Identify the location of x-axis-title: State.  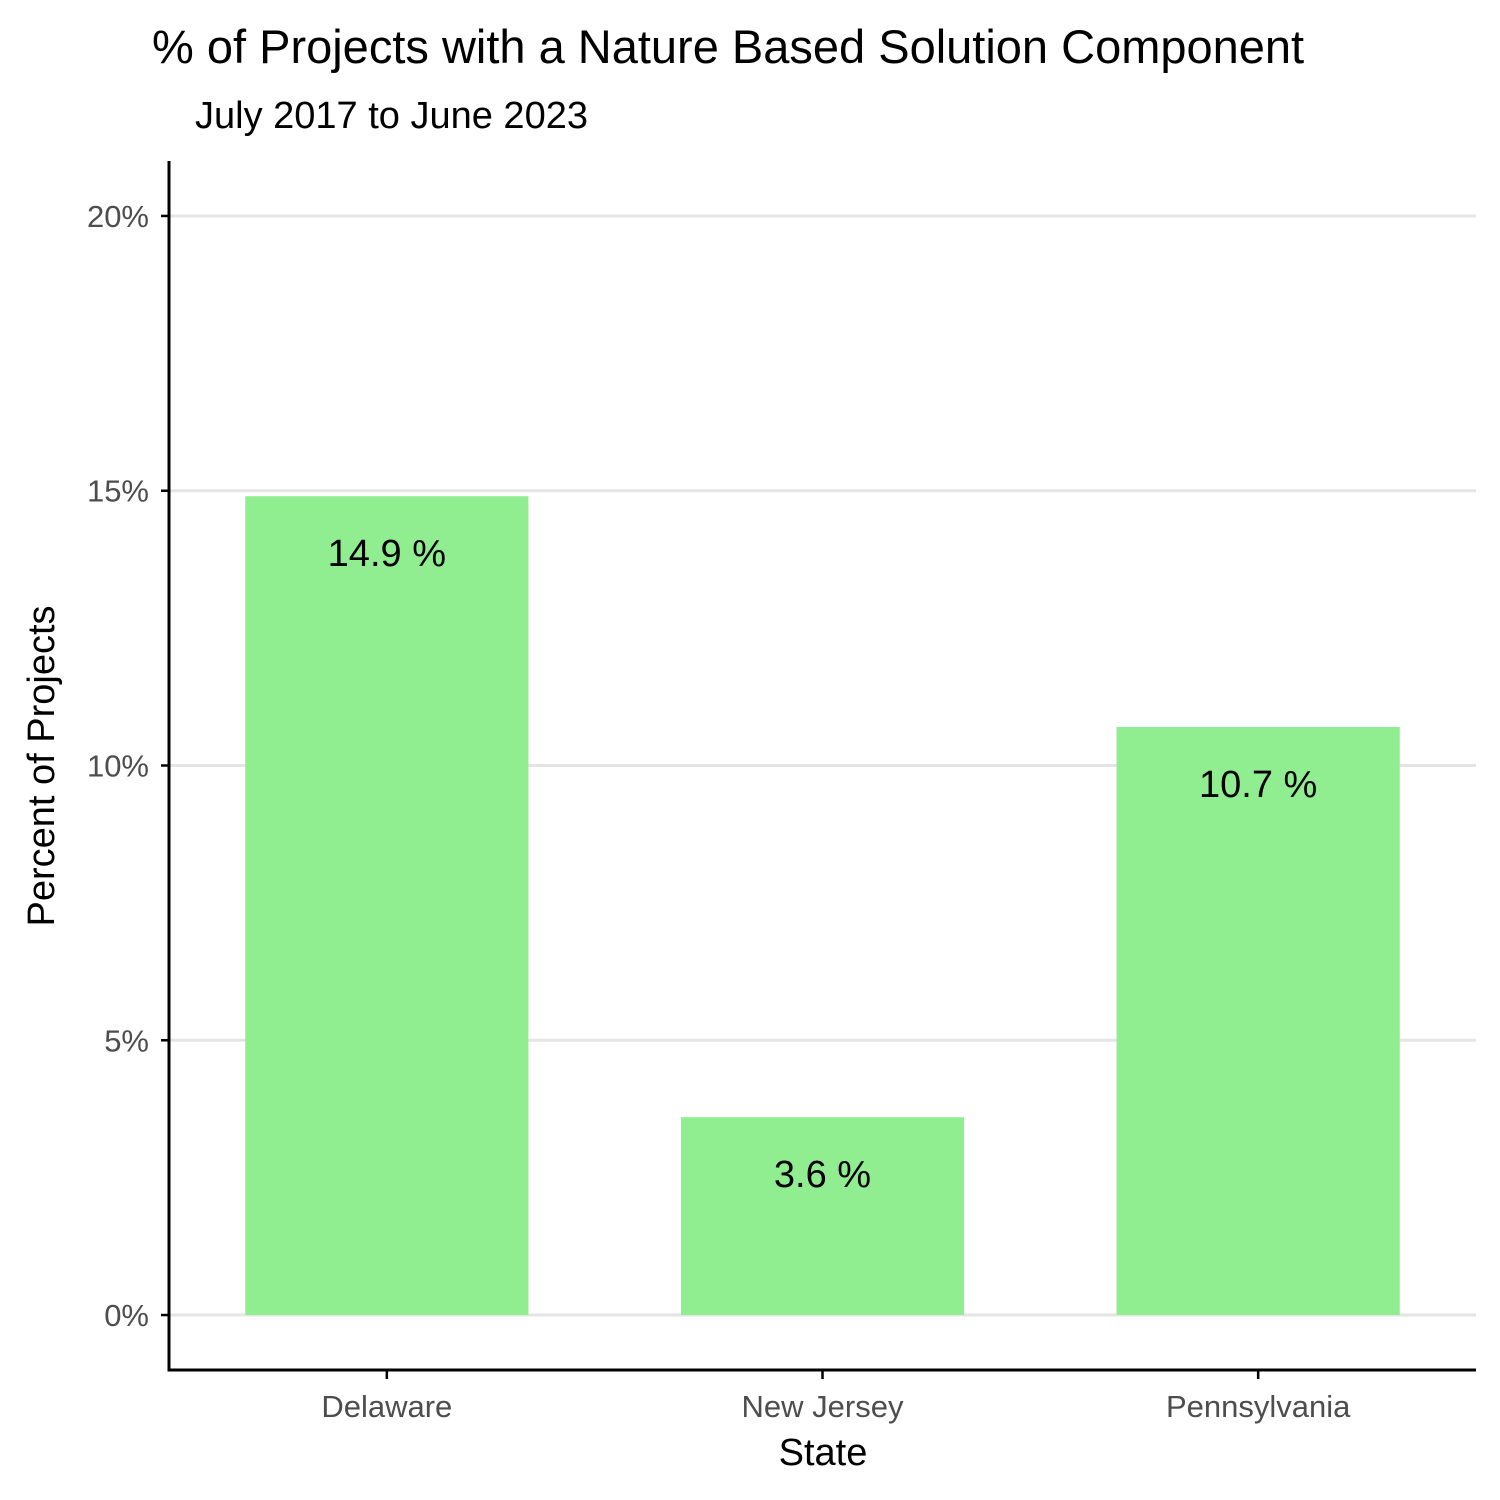
(823, 1453).